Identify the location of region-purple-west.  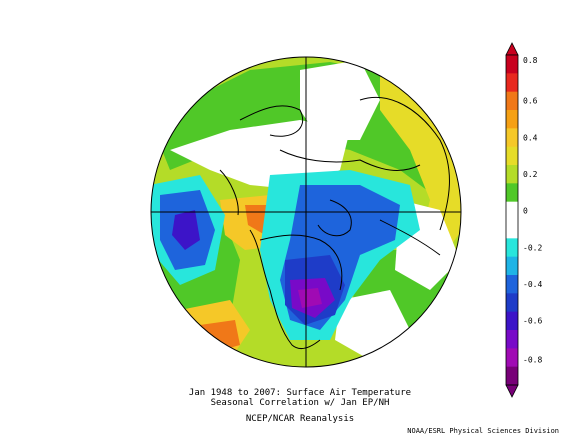
(186, 230).